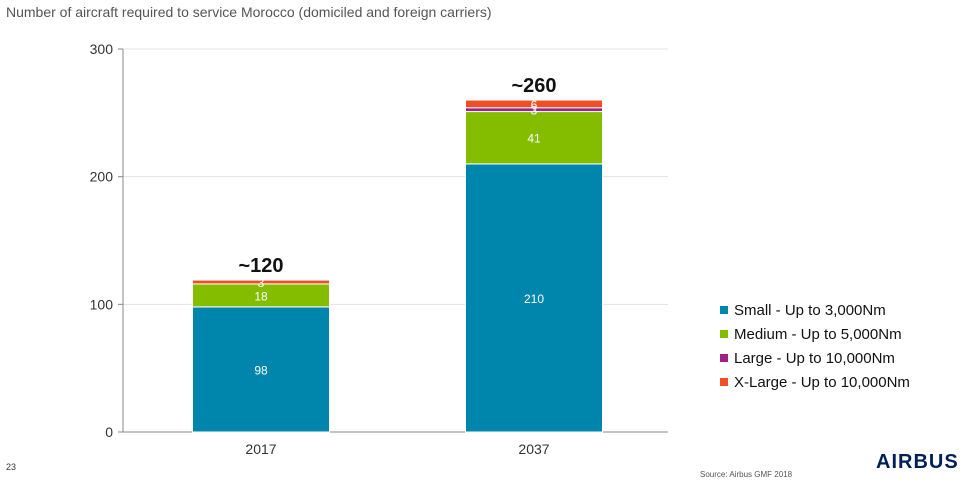 This screenshot has width=974, height=484. Describe the element at coordinates (261, 296) in the screenshot. I see `bar-segment-label: 18` at that location.